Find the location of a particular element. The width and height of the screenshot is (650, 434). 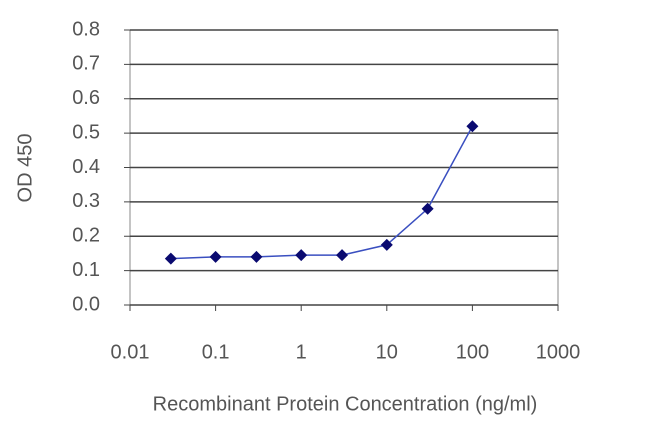

y-tick-label: 0.1 is located at coordinates (86, 270).